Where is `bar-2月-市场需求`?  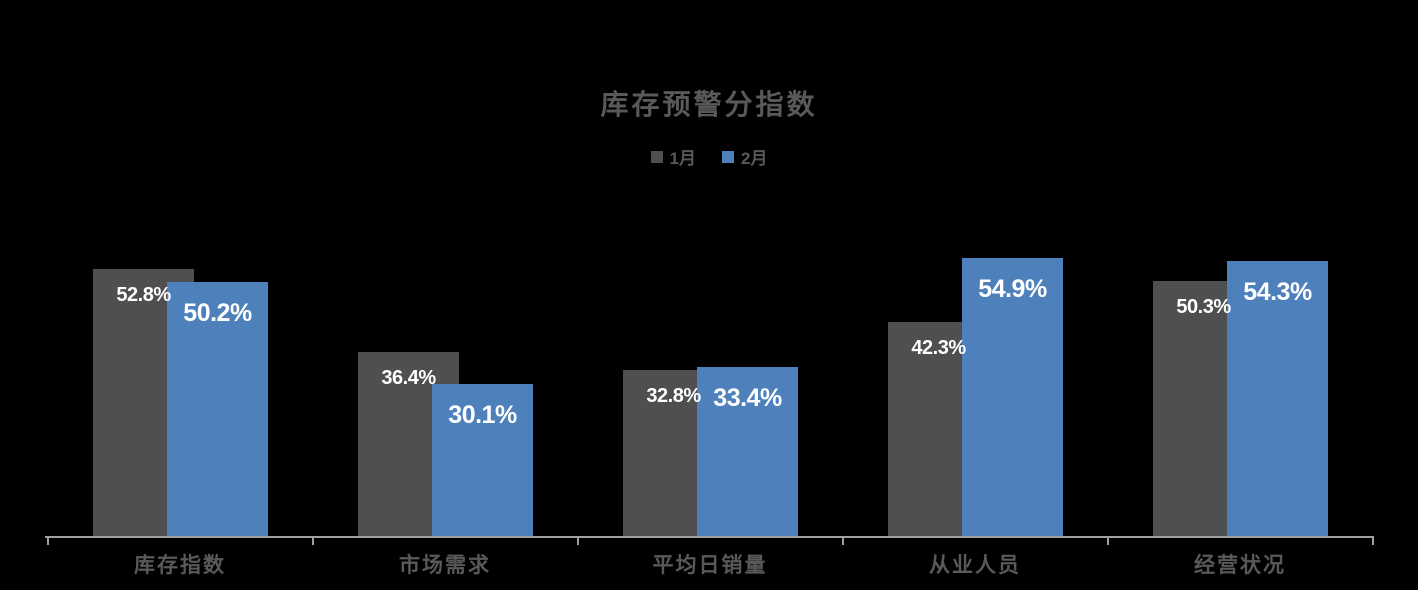 bar-2月-市场需求 is located at coordinates (482, 460).